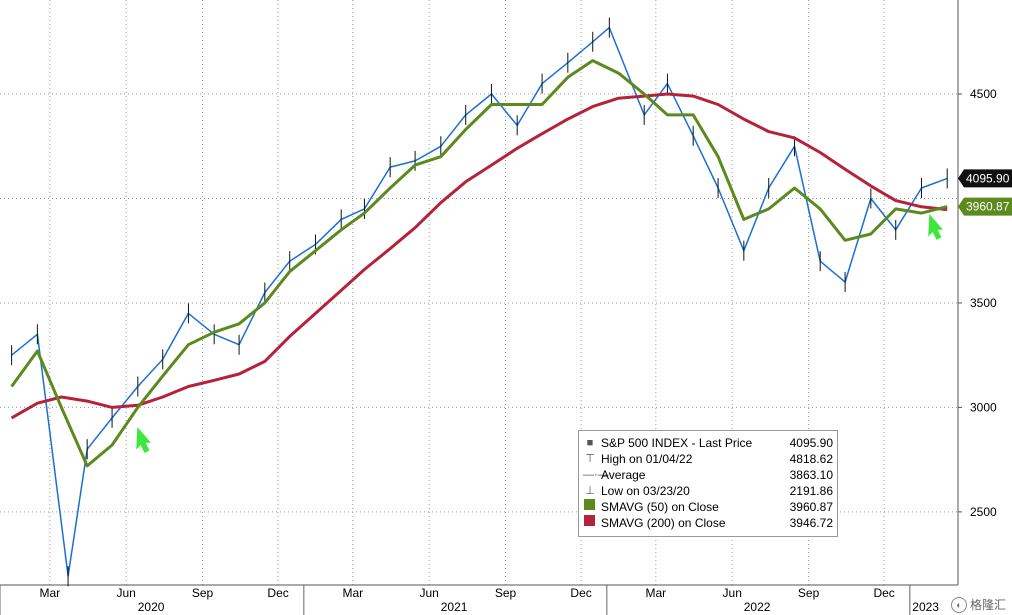  I want to click on last-price-tag: 4095.90, so click(988, 178).